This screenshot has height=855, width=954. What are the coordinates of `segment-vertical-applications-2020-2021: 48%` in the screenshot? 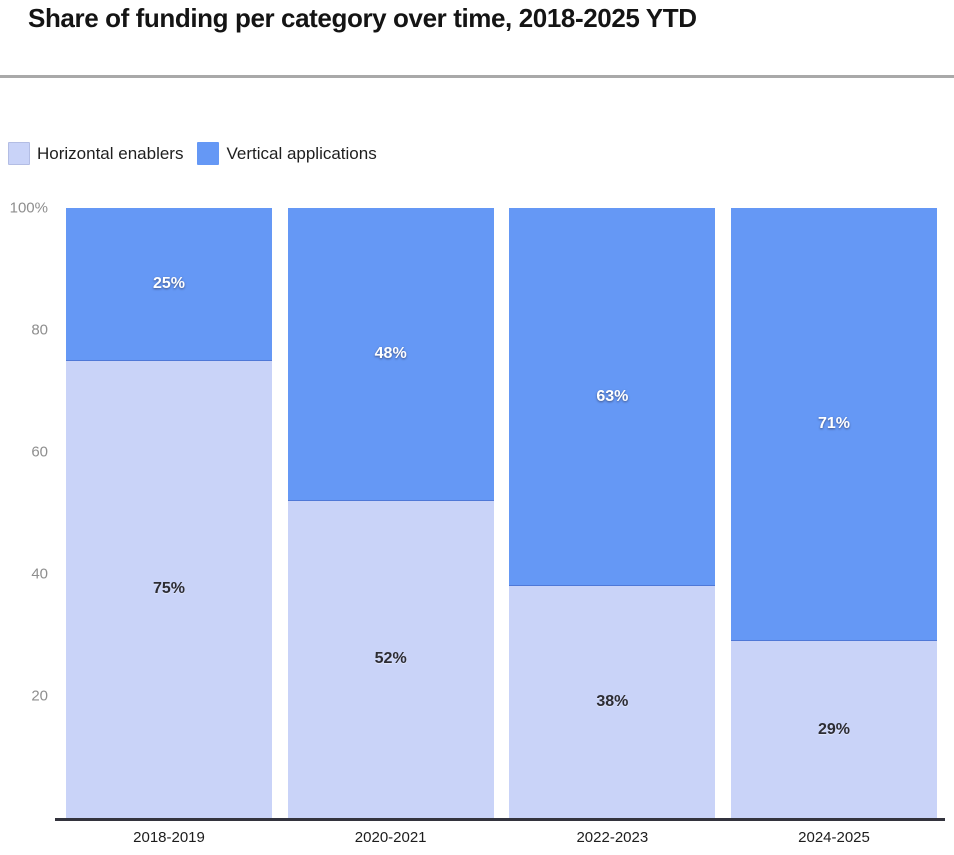 It's located at (390, 354).